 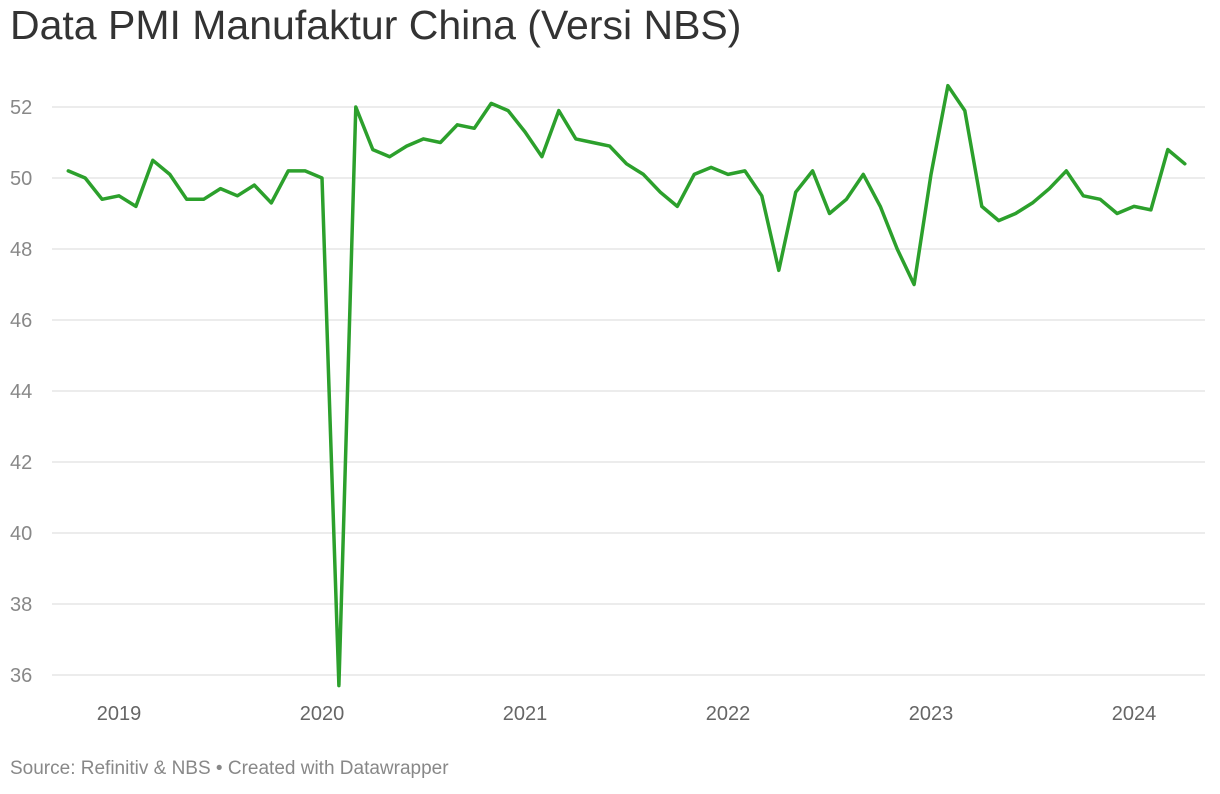 What do you see at coordinates (21, 463) in the screenshot?
I see `y-tick-label: 42` at bounding box center [21, 463].